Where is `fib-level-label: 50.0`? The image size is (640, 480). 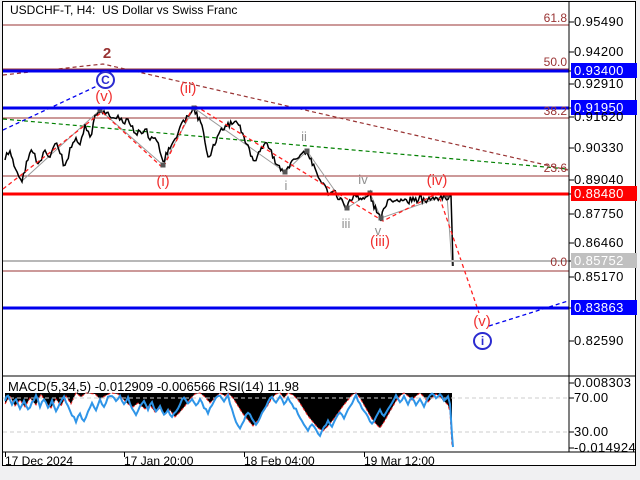
fib-level-label: 50.0 is located at coordinates (555, 62).